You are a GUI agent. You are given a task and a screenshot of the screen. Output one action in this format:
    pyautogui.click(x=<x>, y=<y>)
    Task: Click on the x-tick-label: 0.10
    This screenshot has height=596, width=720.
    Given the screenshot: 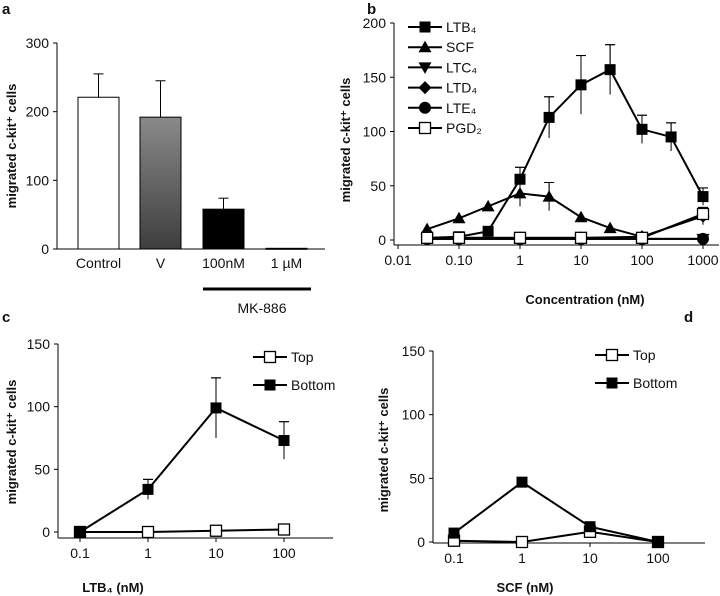 What is the action you would take?
    pyautogui.click(x=458, y=260)
    